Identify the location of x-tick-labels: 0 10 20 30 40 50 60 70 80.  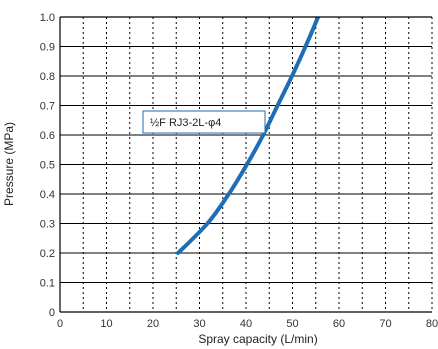
(247, 324).